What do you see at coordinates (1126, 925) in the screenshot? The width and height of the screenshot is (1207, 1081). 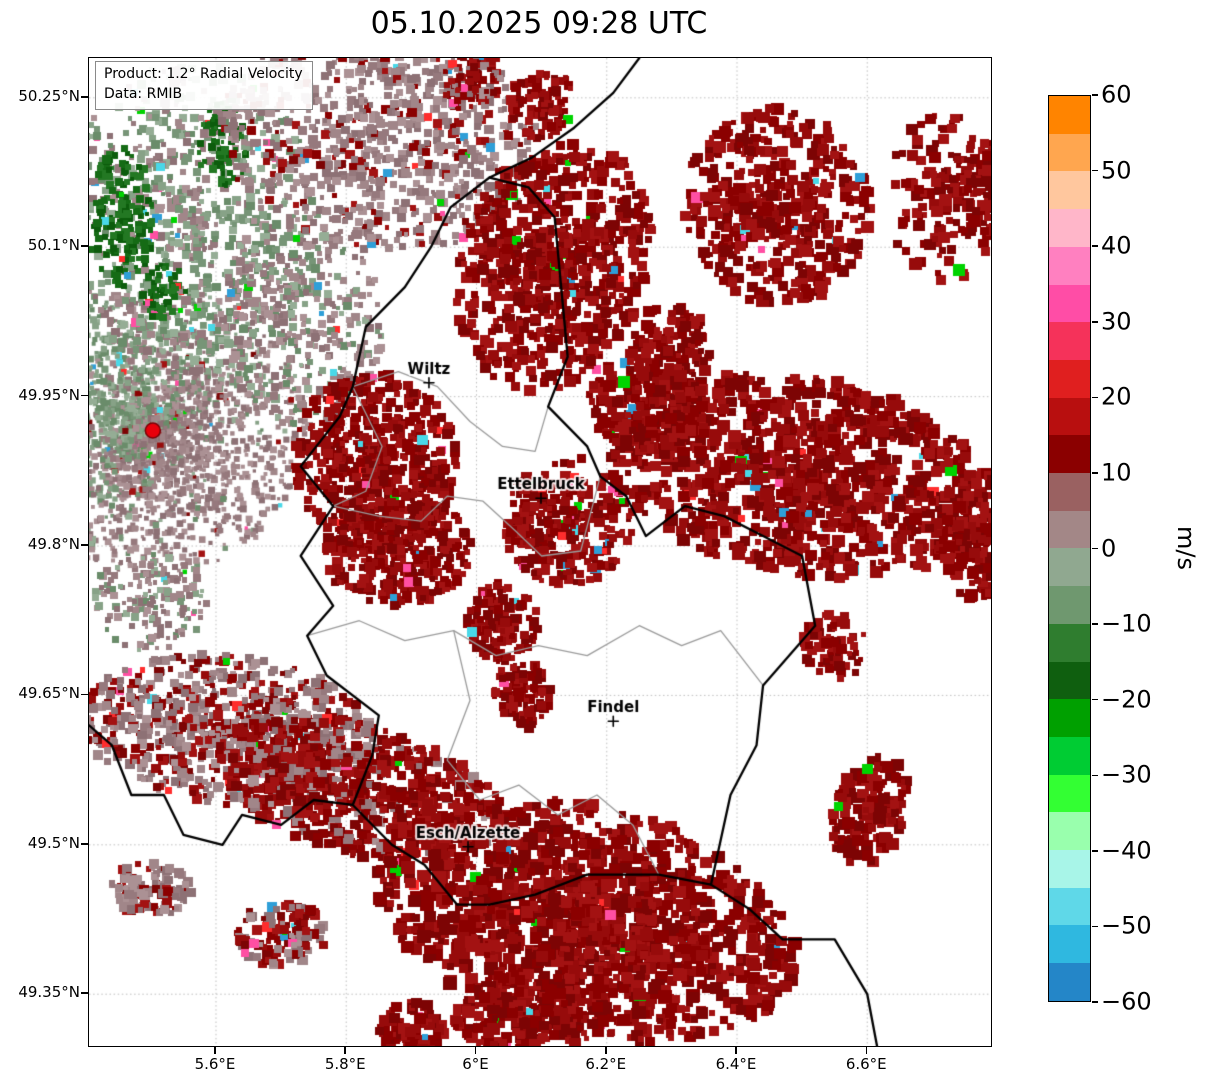 I see `colorbar-tick-label: −50` at bounding box center [1126, 925].